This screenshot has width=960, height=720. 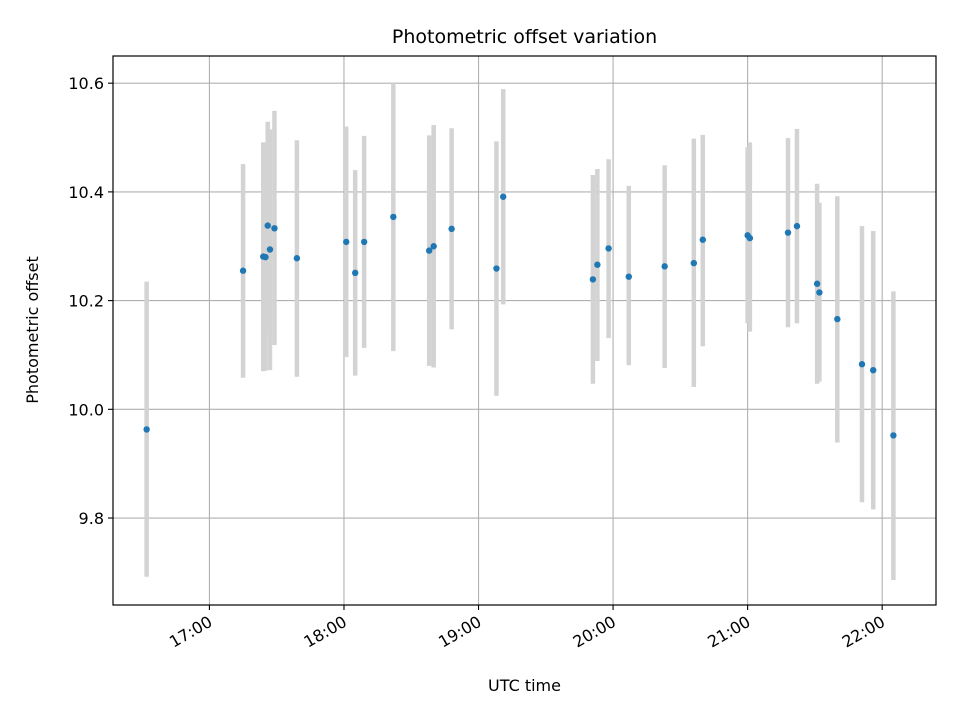 I want to click on y-tick-label: 10.2, so click(x=86, y=301).